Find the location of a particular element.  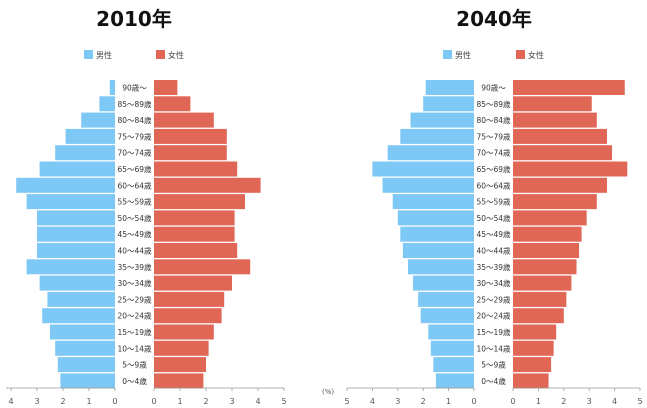

age-group-label: 25～29歳 is located at coordinates (493, 299).